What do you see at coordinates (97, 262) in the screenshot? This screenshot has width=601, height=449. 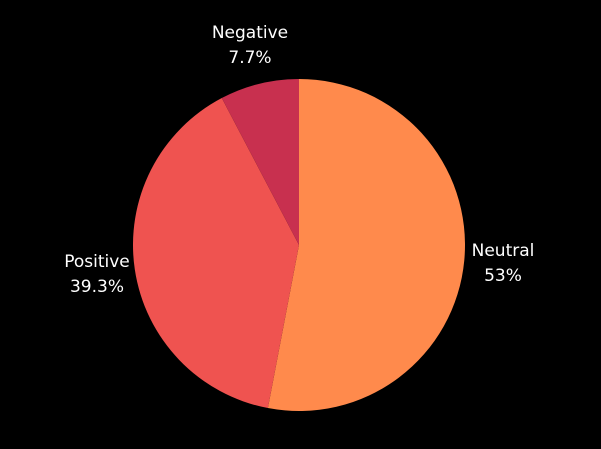 I see `slice-label-positive-name: Positive` at bounding box center [97, 262].